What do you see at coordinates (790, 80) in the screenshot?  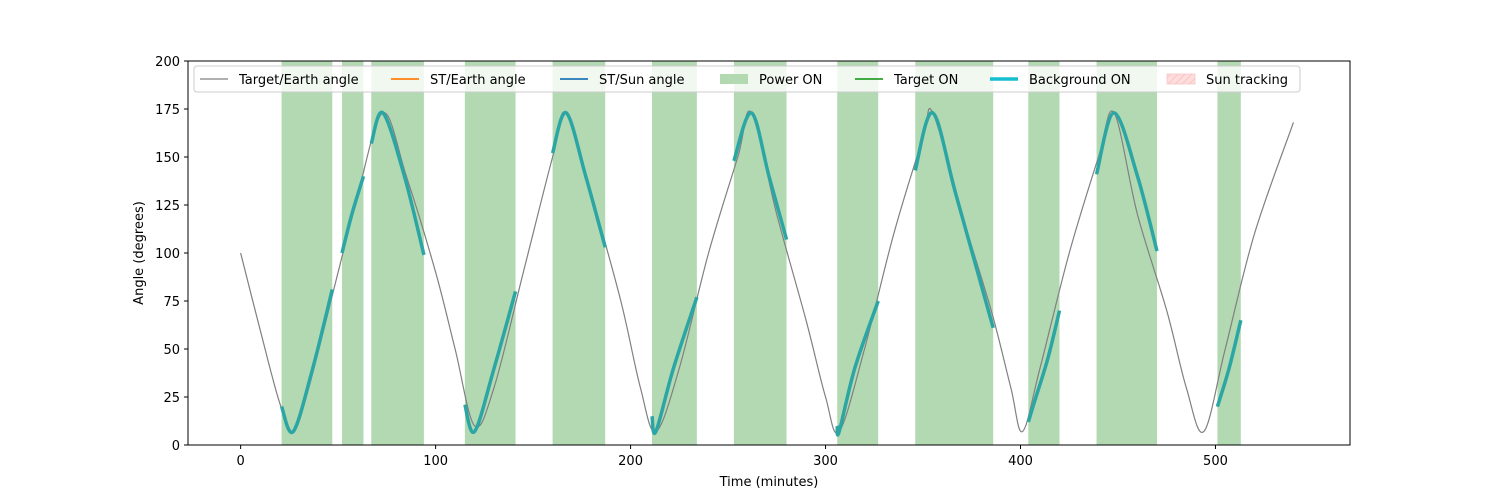 I see `legend-label-power_on: Power ON` at bounding box center [790, 80].